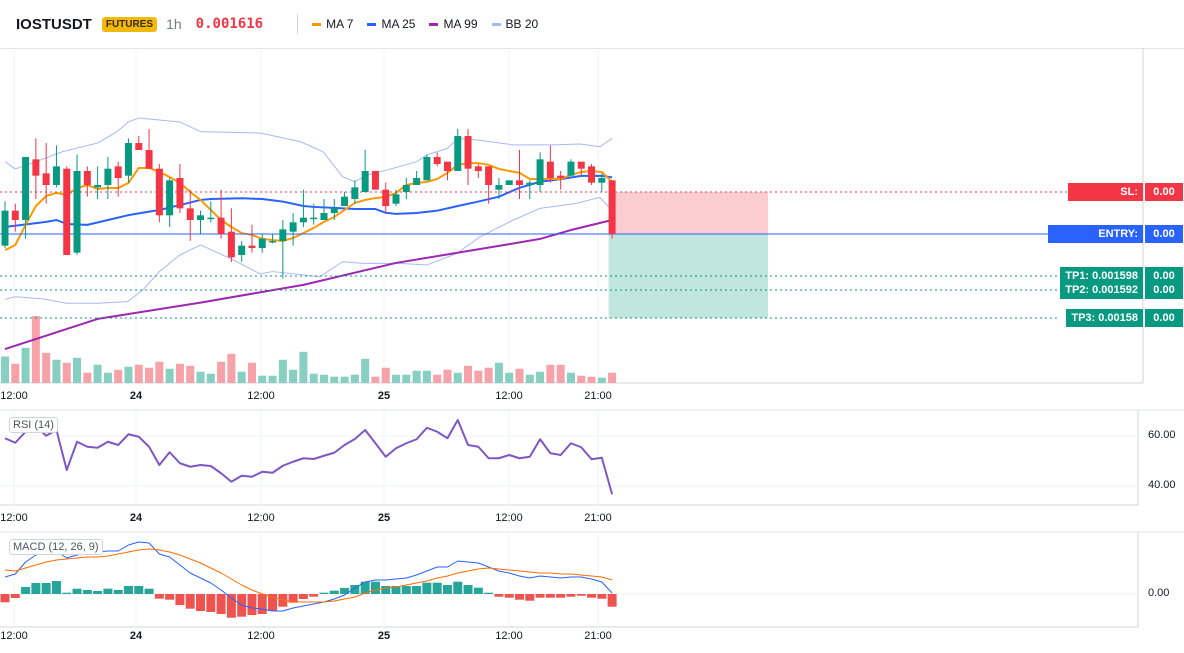 The image size is (1184, 653). Describe the element at coordinates (56, 547) in the screenshot. I see `macd-indicator-tag: MACD (12, 26, 9)` at that location.